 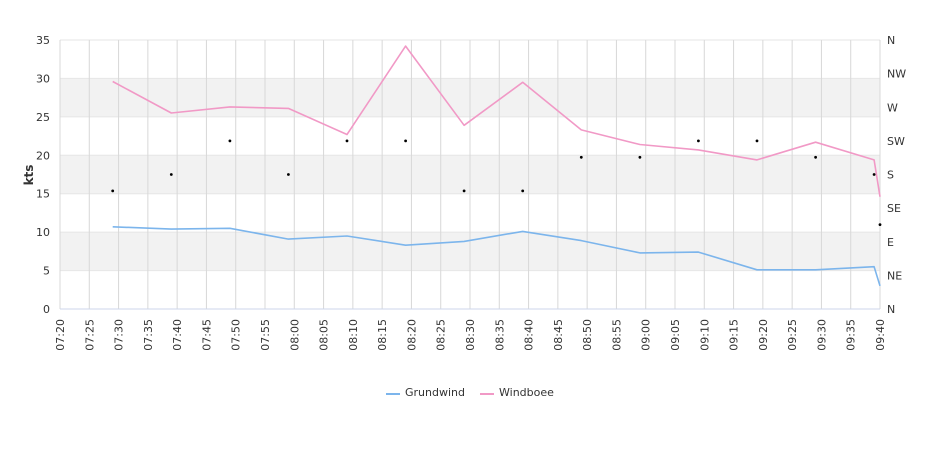 I want to click on x-tick-label: 09:40, so click(x=880, y=335).